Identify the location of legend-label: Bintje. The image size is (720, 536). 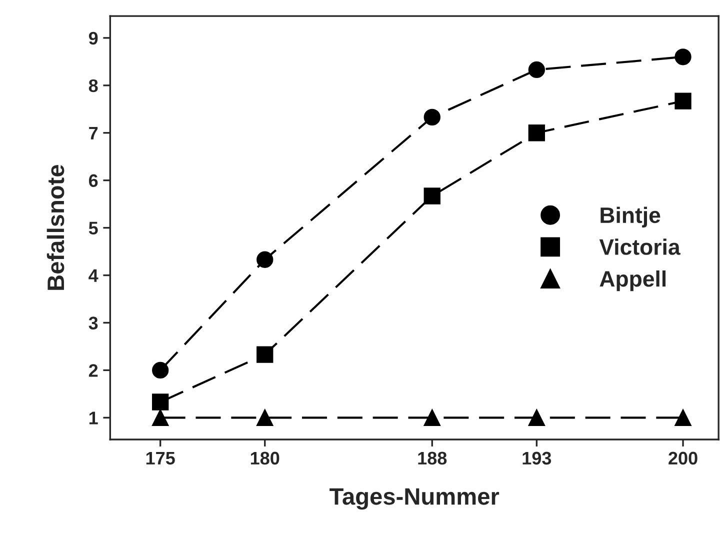
(630, 217).